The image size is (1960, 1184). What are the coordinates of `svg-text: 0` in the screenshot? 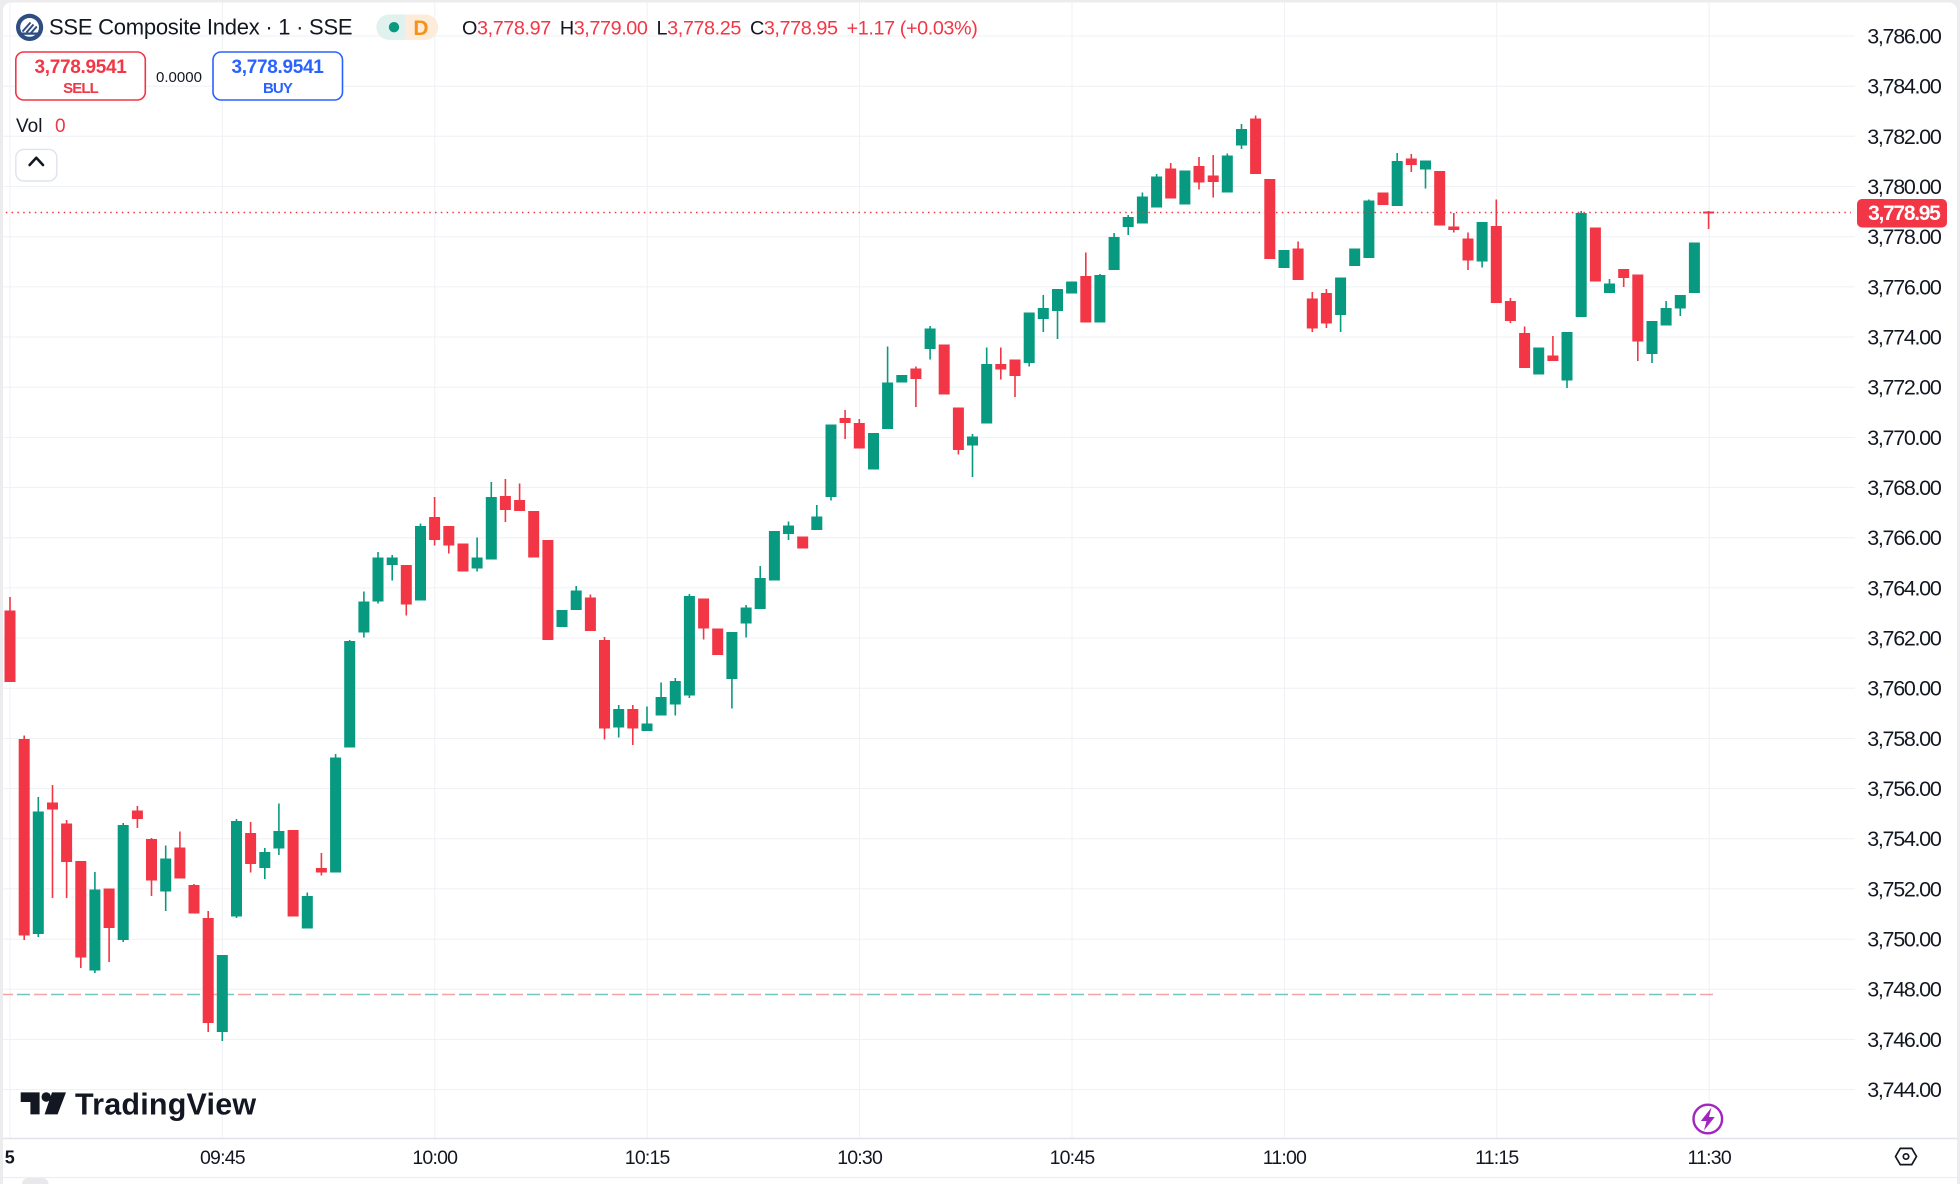 It's located at (60, 126).